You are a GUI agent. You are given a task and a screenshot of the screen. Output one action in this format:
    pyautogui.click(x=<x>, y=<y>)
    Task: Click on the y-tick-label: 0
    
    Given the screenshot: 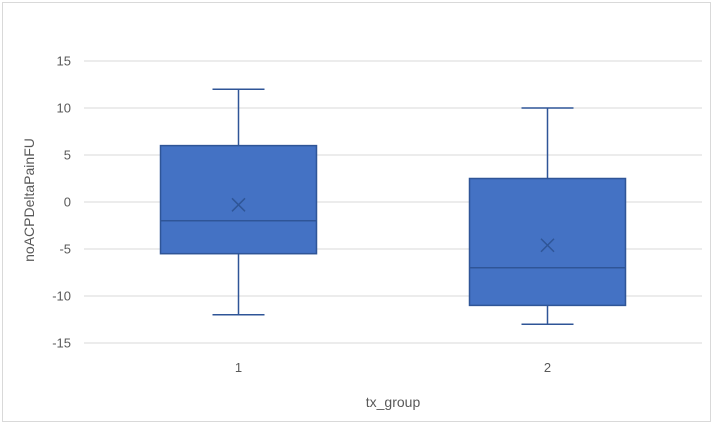 What is the action you would take?
    pyautogui.click(x=67, y=202)
    